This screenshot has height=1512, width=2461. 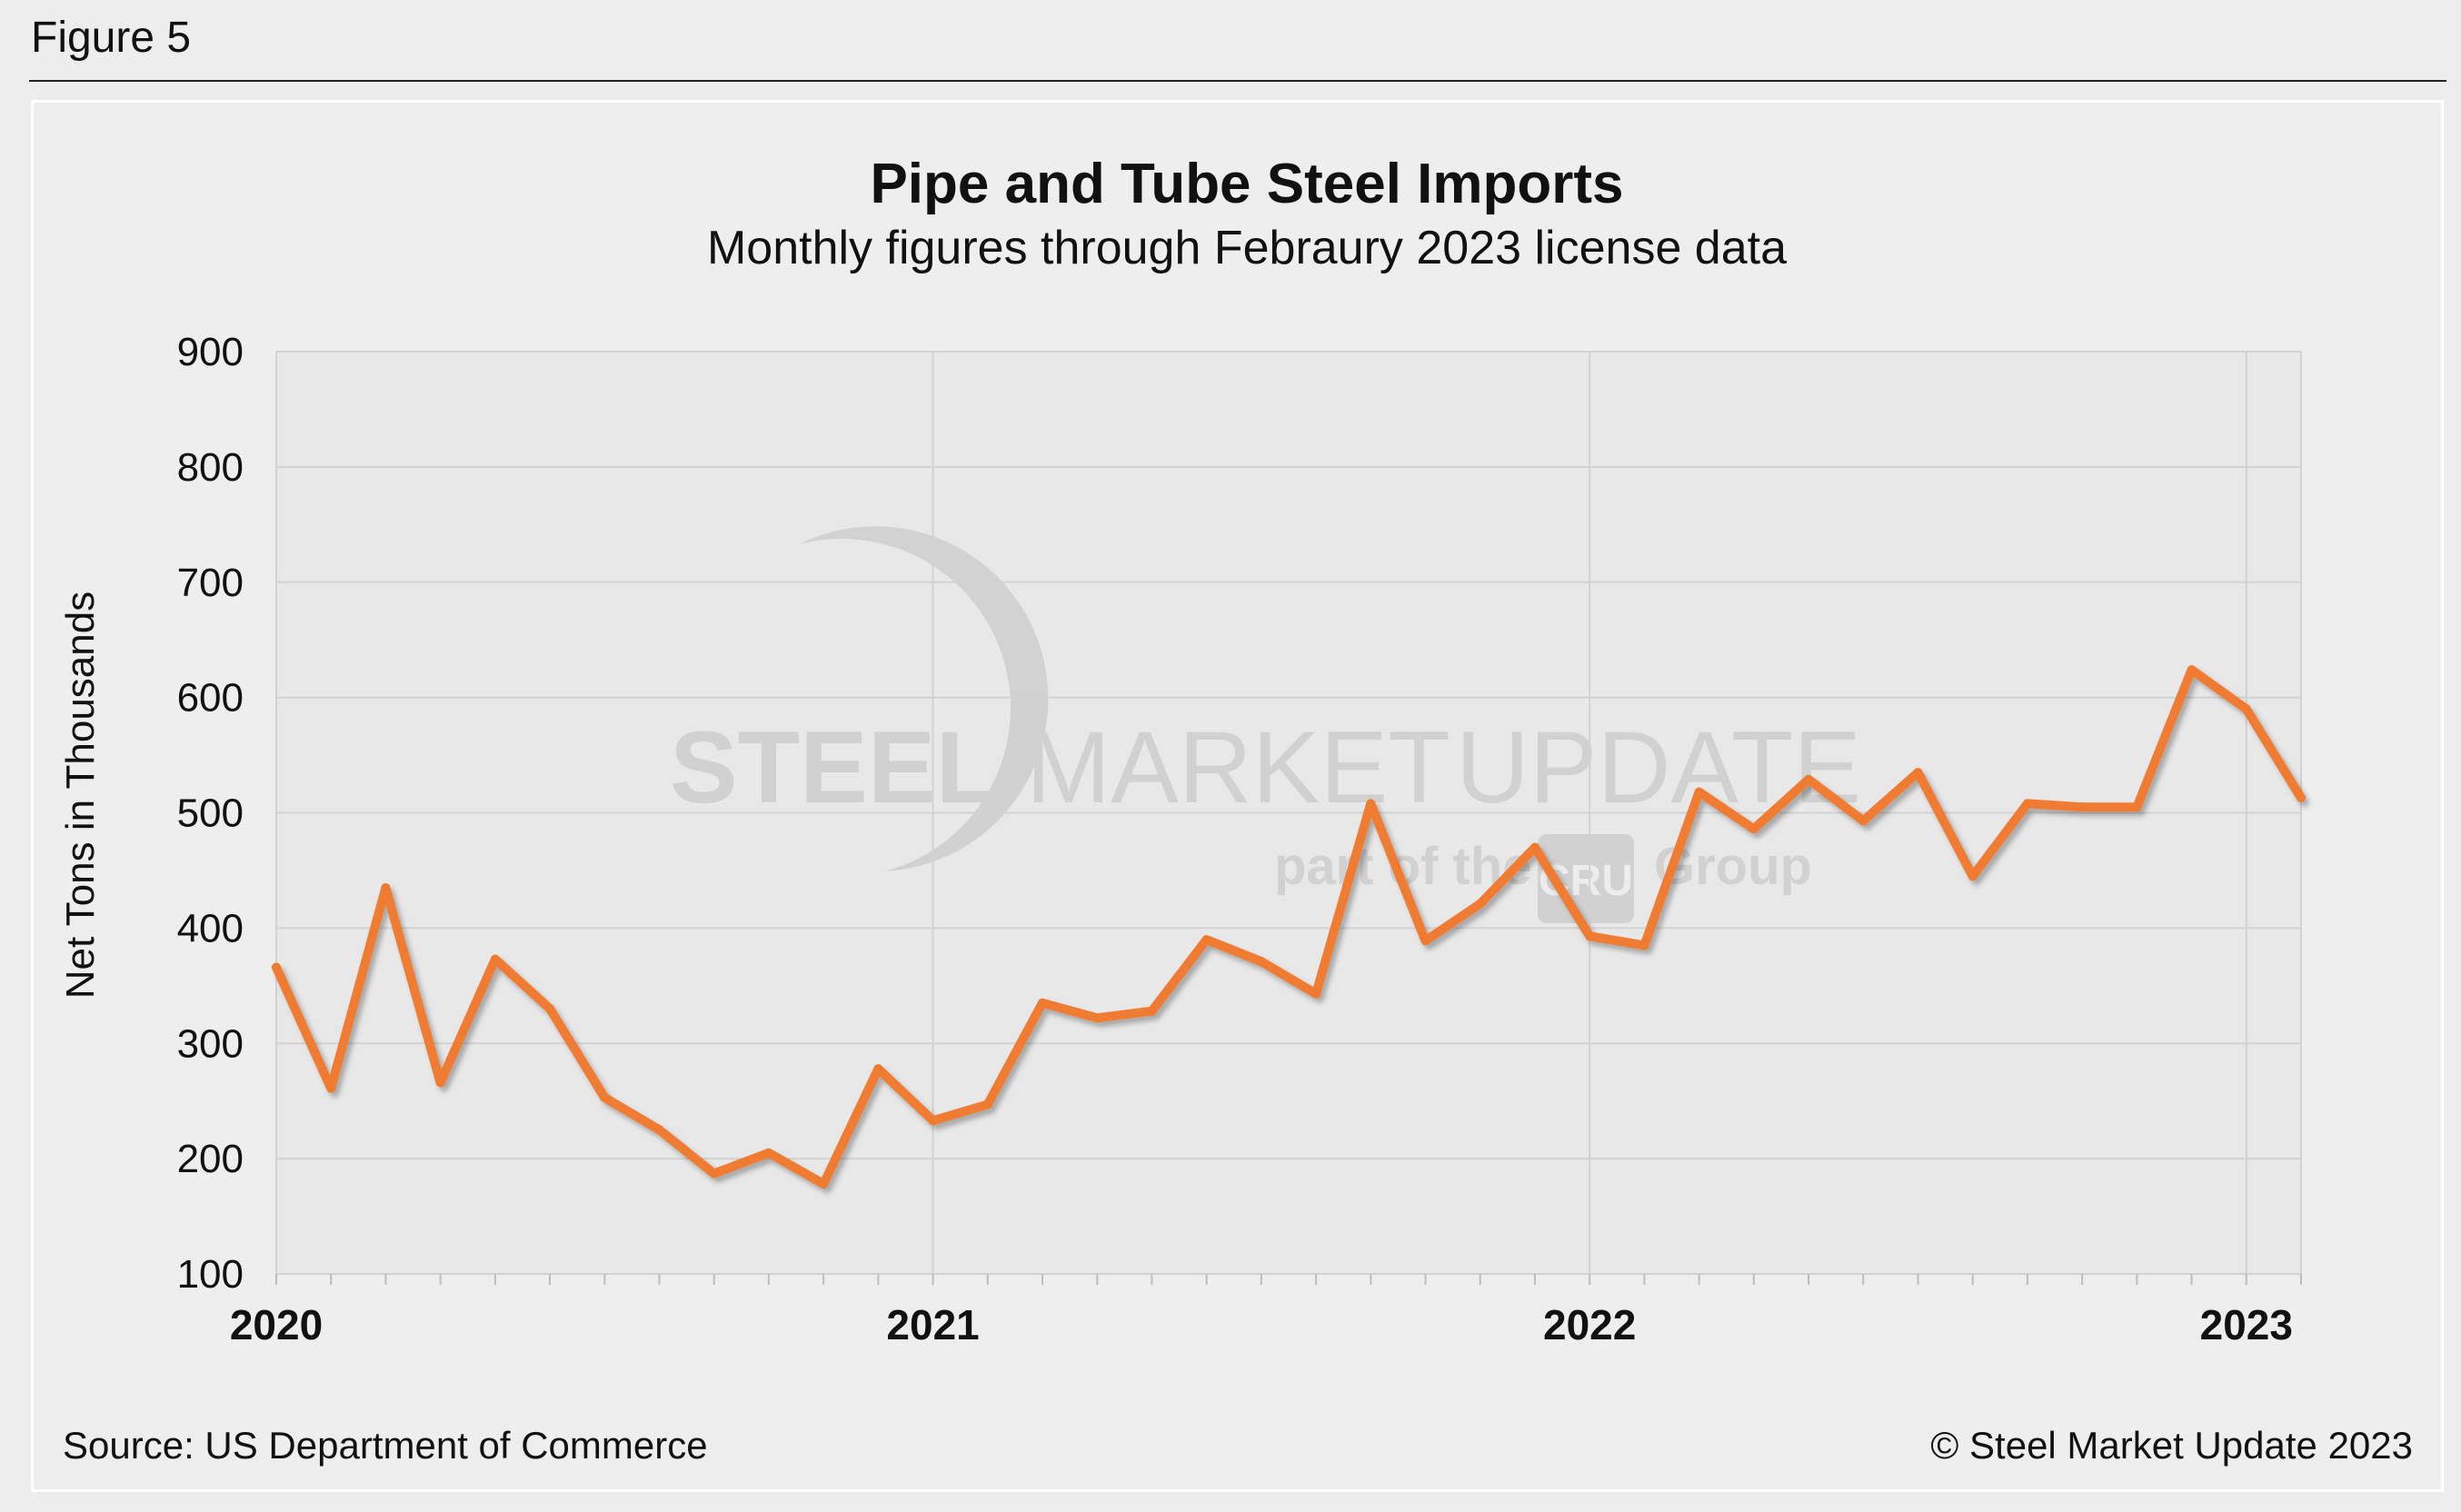 What do you see at coordinates (210, 467) in the screenshot?
I see `y-tick-label: 800` at bounding box center [210, 467].